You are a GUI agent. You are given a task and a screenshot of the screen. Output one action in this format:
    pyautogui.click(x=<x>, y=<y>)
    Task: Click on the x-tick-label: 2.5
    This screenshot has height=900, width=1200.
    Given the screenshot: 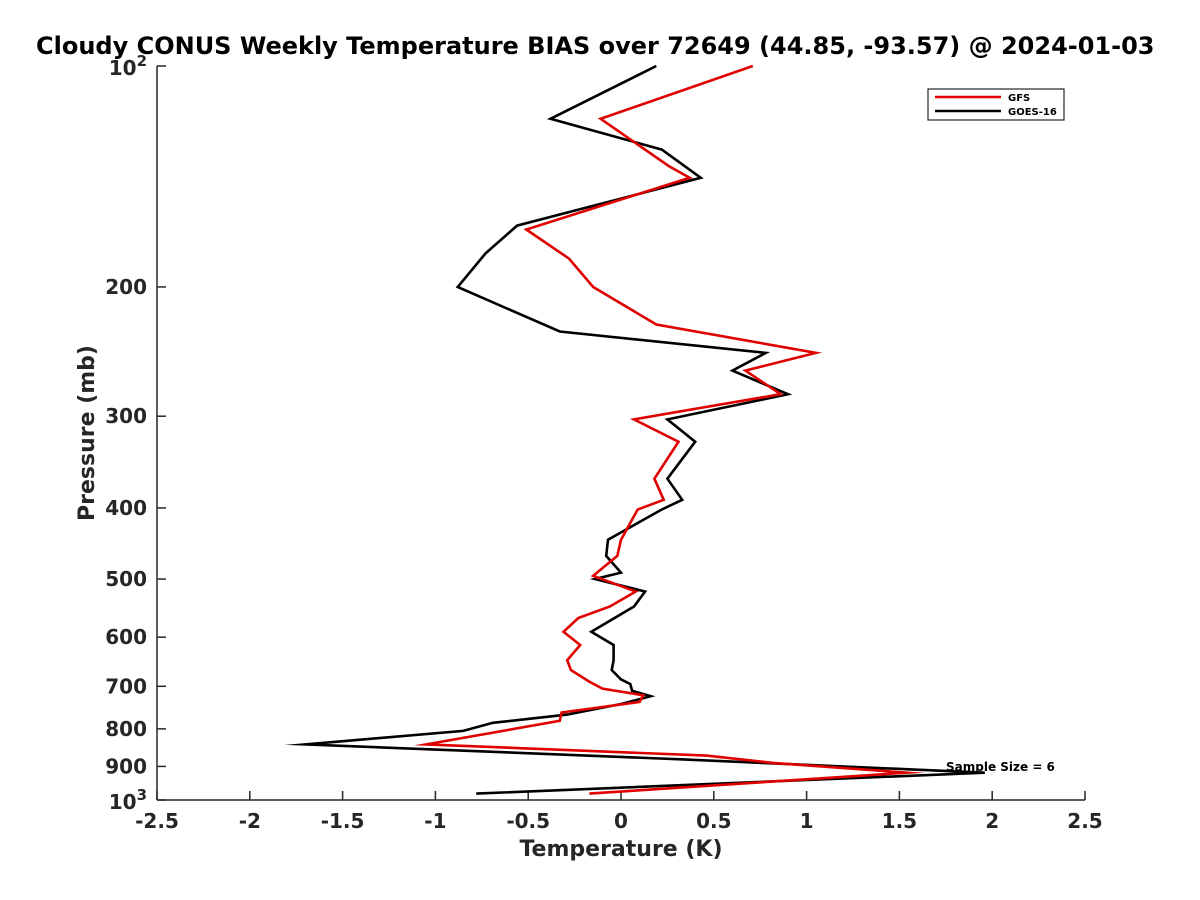 What is the action you would take?
    pyautogui.click(x=1084, y=821)
    